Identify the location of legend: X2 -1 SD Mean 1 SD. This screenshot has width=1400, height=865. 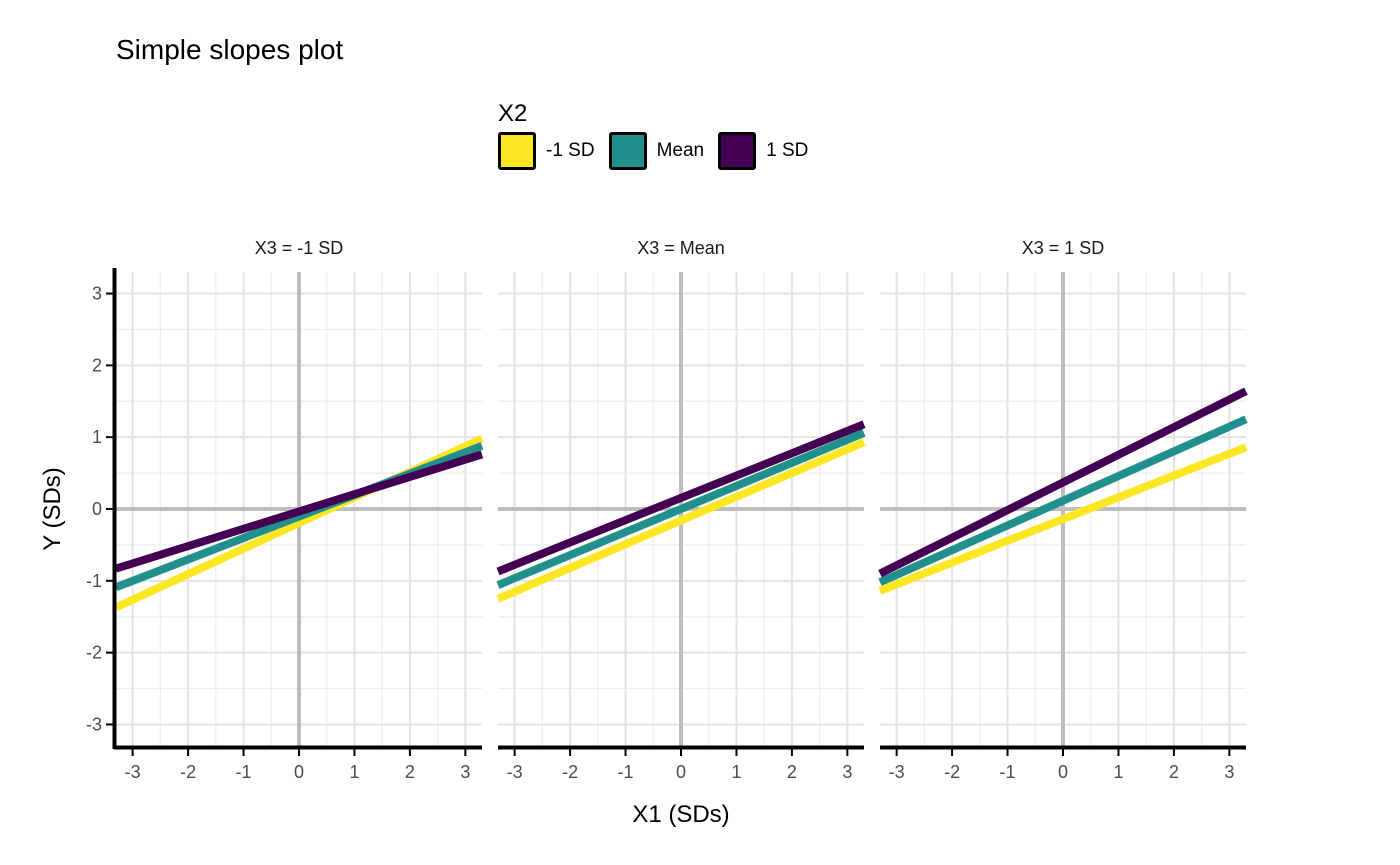
(660, 135).